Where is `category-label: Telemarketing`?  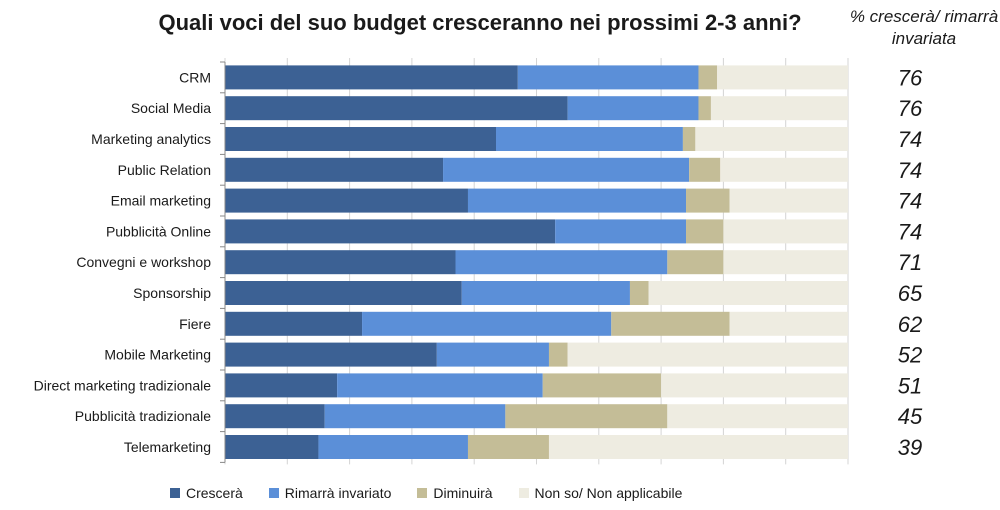
category-label: Telemarketing is located at coordinates (167, 447).